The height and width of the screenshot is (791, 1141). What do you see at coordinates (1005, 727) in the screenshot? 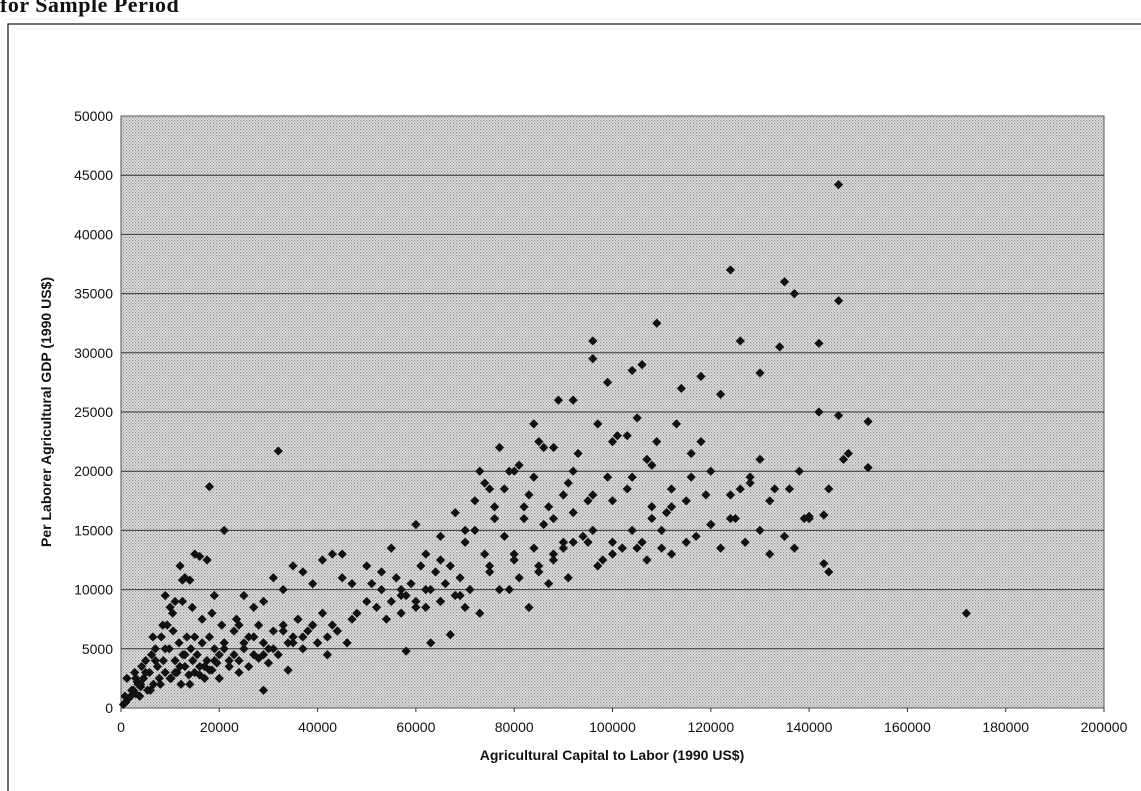
I see `x-tick-label: 180000` at bounding box center [1005, 727].